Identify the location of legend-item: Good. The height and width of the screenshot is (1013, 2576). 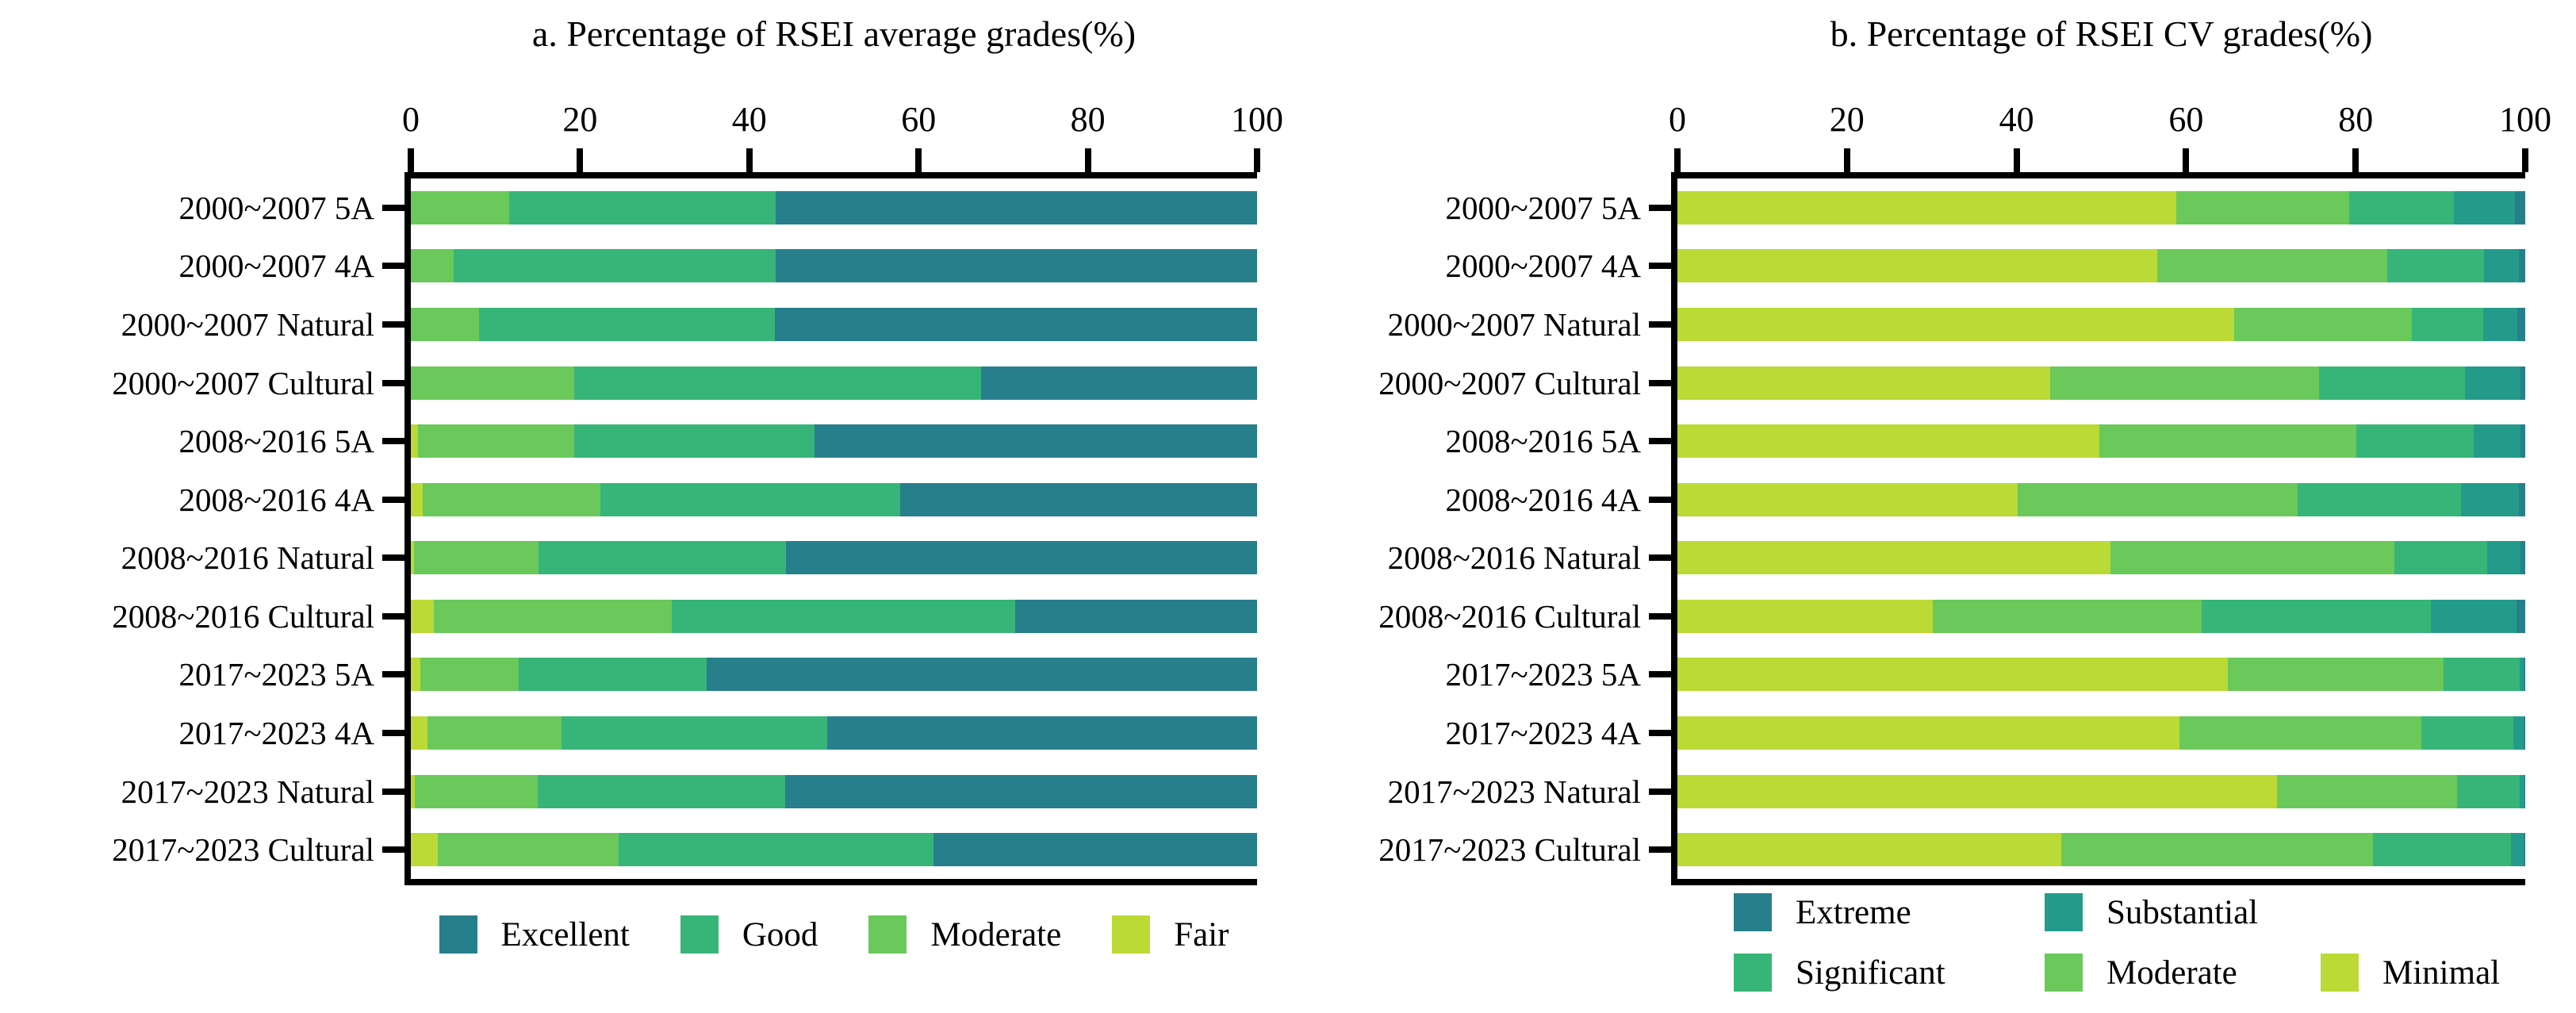
(749, 934).